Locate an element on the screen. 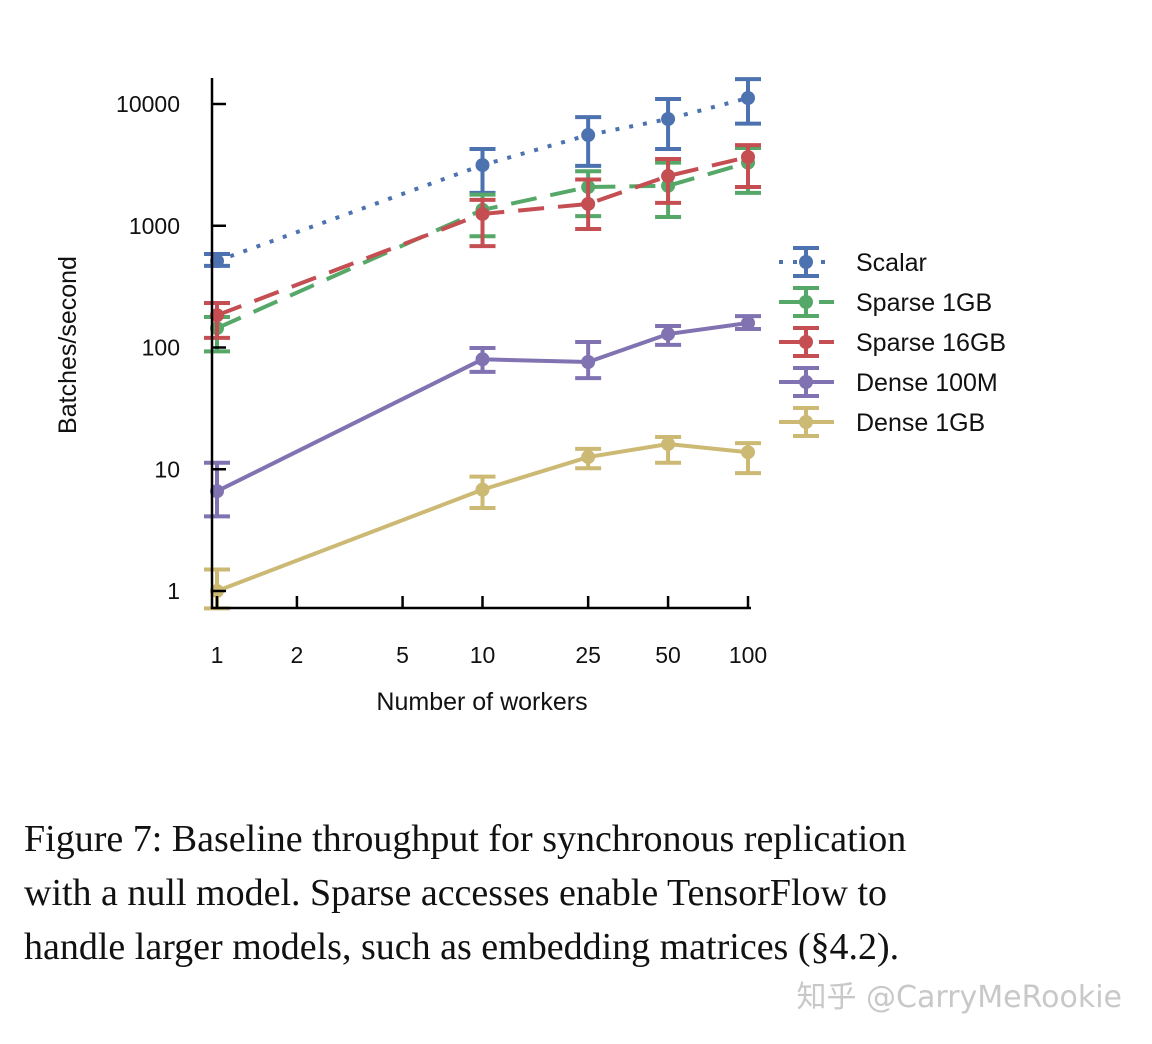 The image size is (1152, 1044). y-tick-label: 1 is located at coordinates (173, 591).